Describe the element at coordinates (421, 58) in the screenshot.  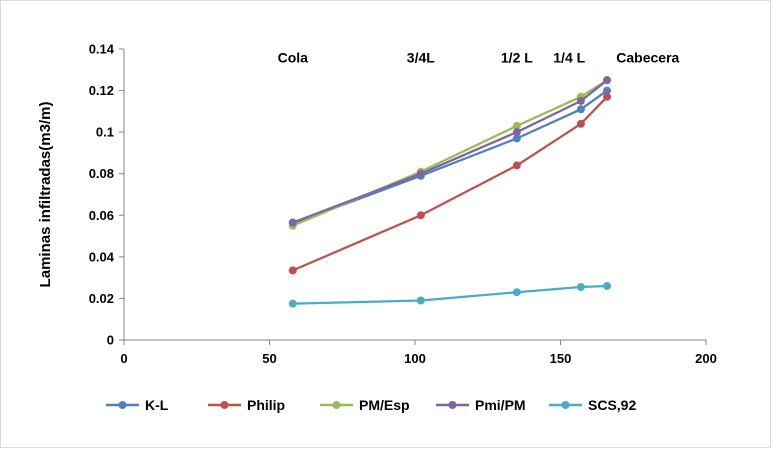
I see `annotation-label: 3/4L` at that location.